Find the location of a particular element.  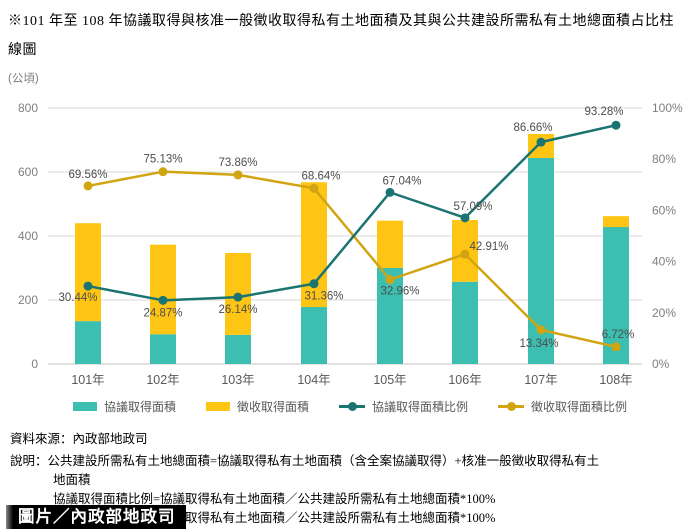

data-point-label: 75.13% is located at coordinates (162, 160).